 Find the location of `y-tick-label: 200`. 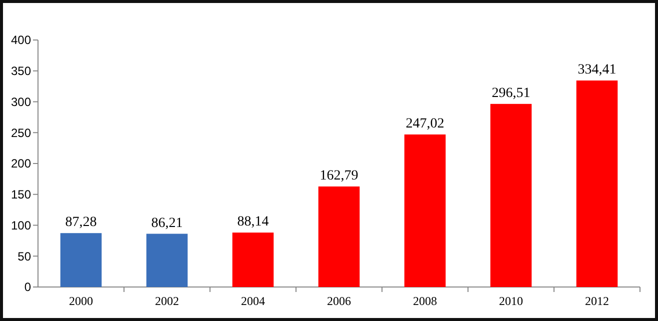

y-tick-label: 200 is located at coordinates (21, 163).